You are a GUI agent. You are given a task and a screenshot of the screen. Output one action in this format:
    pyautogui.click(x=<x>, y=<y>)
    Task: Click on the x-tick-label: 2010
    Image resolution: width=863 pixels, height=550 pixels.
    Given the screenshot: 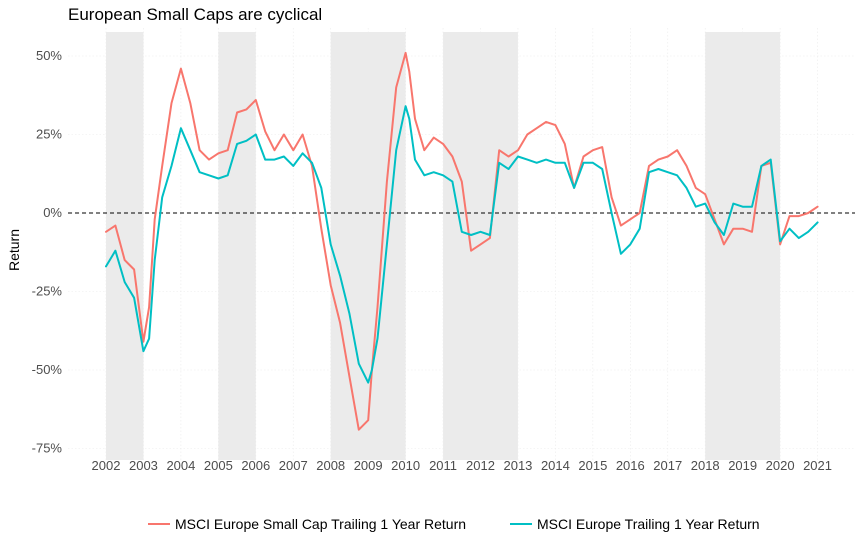 What is the action you would take?
    pyautogui.click(x=405, y=465)
    